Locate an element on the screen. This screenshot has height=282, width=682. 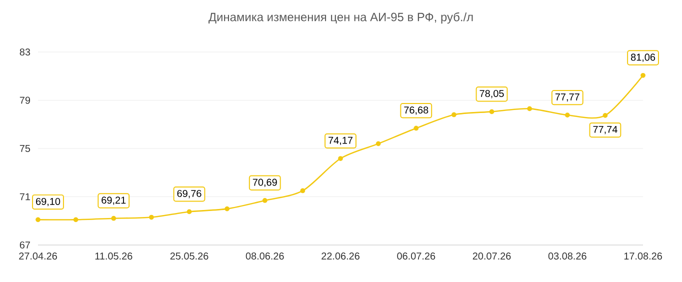
y-tick-label: 83 is located at coordinates (25, 52).